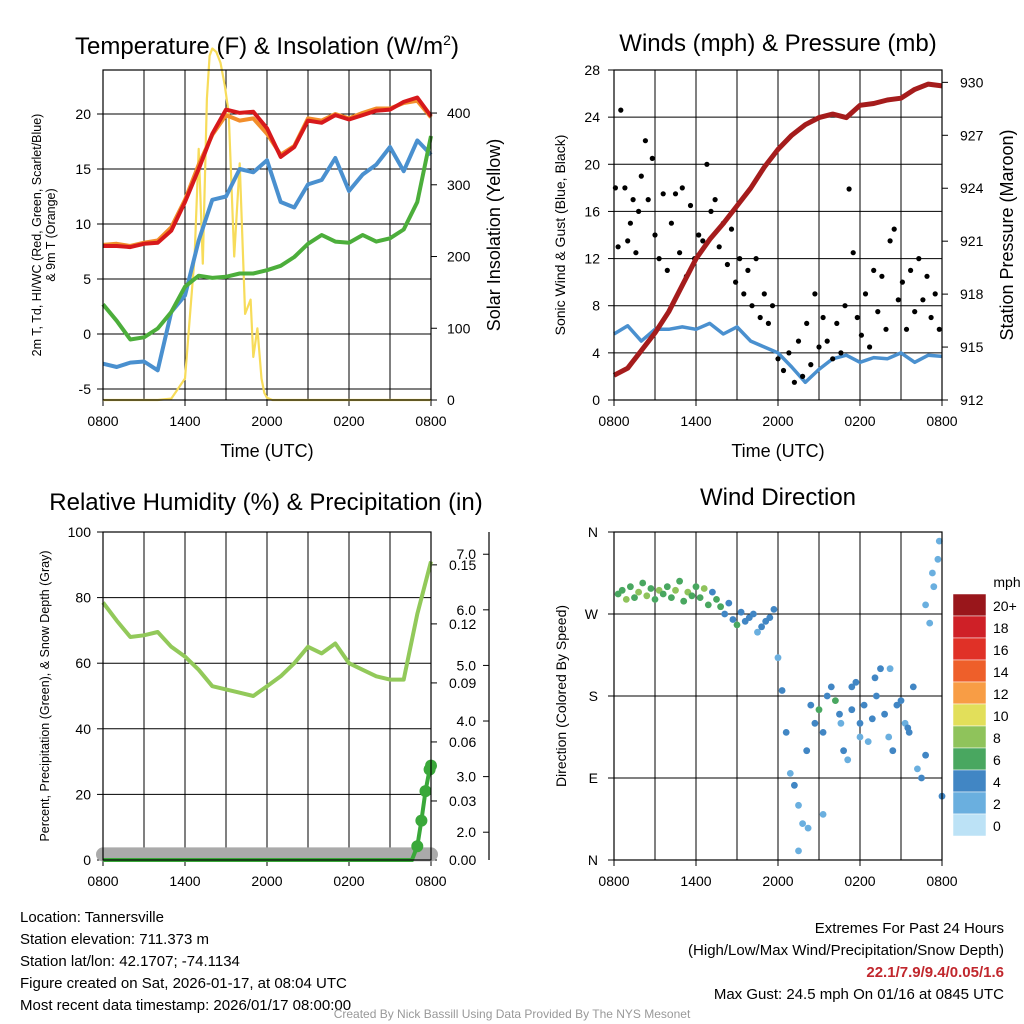 Image resolution: width=1024 pixels, height=1024 pixels. What do you see at coordinates (462, 565) in the screenshot?
I see `precip-y-tick-label: 0.15` at bounding box center [462, 565].